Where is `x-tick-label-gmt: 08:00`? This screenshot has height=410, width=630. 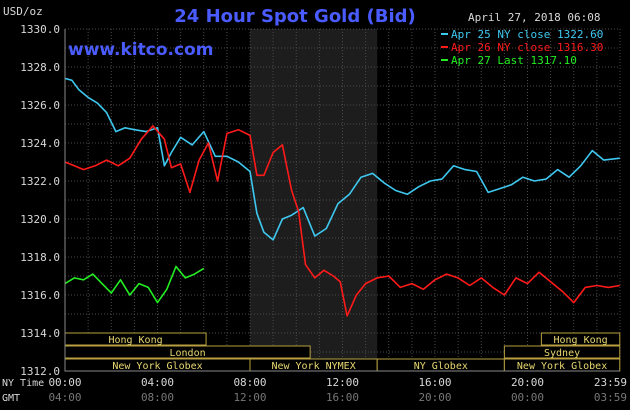
x-tick-label-gmt: 08:00 is located at coordinates (157, 397).